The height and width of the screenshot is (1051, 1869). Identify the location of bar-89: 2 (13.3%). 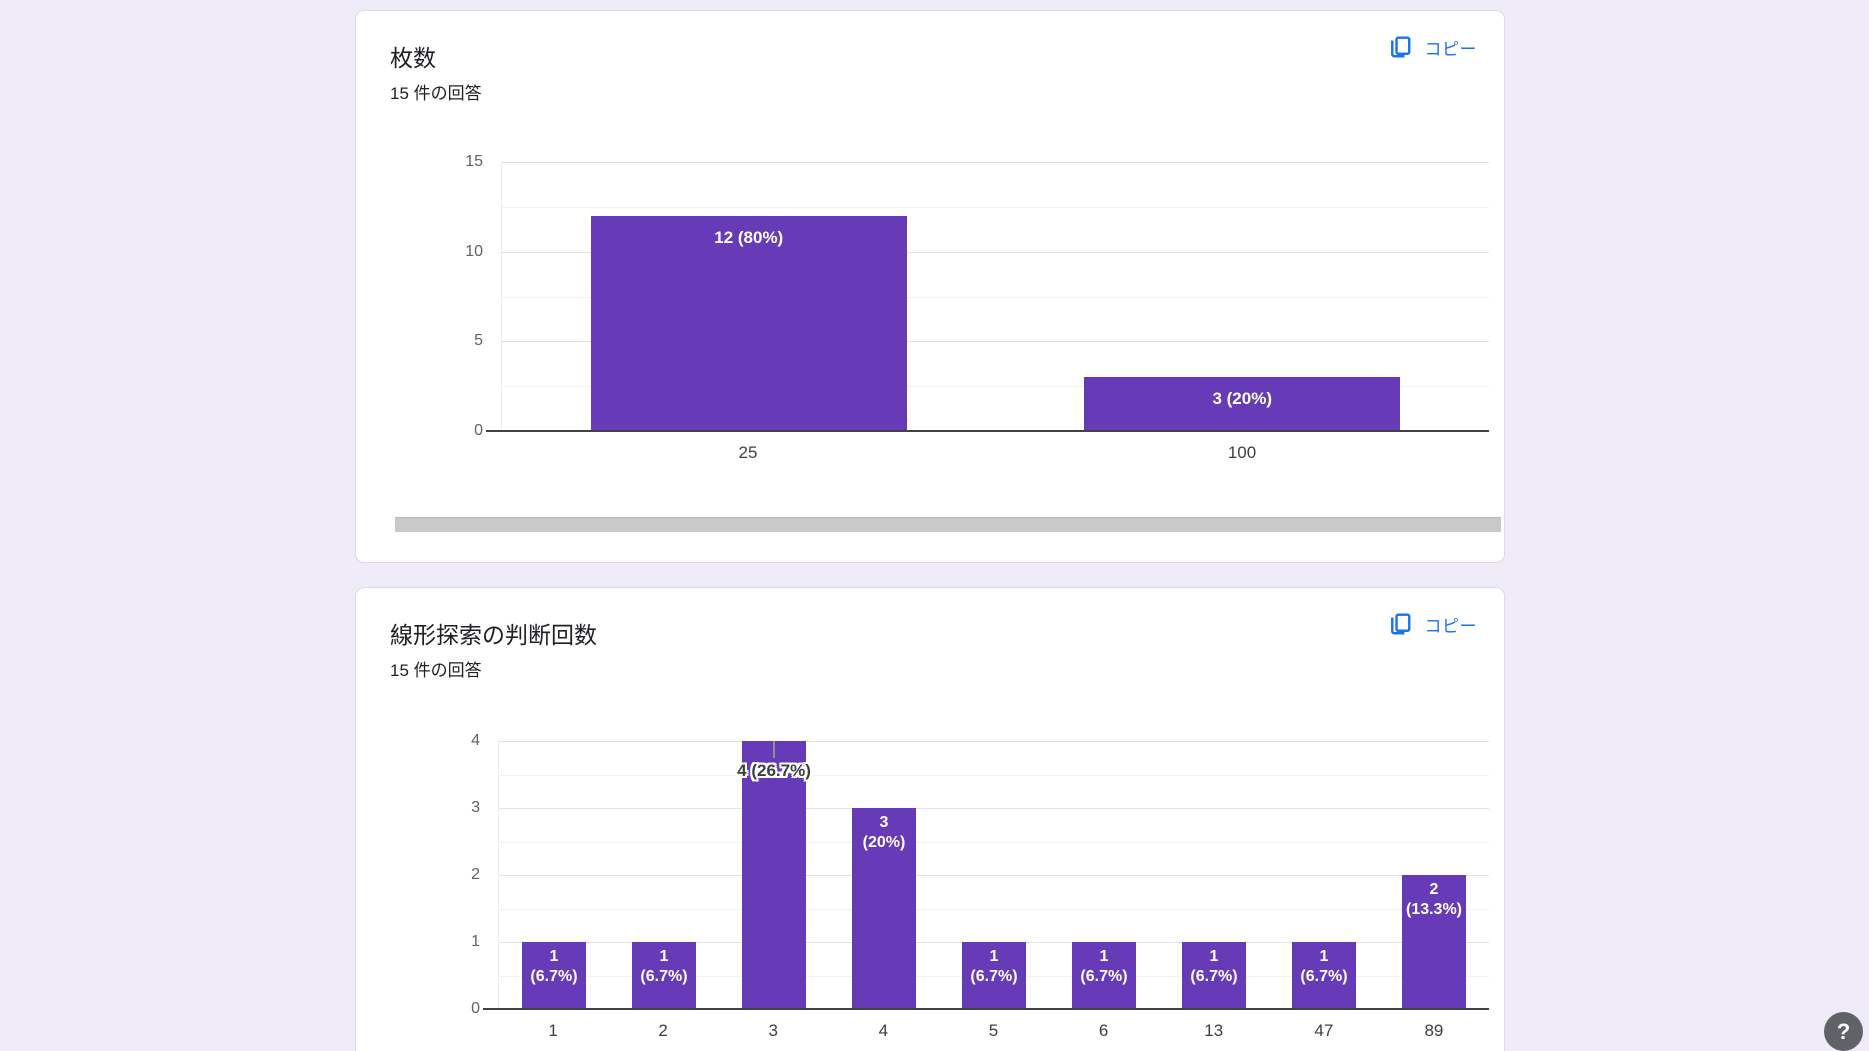
(1434, 942).